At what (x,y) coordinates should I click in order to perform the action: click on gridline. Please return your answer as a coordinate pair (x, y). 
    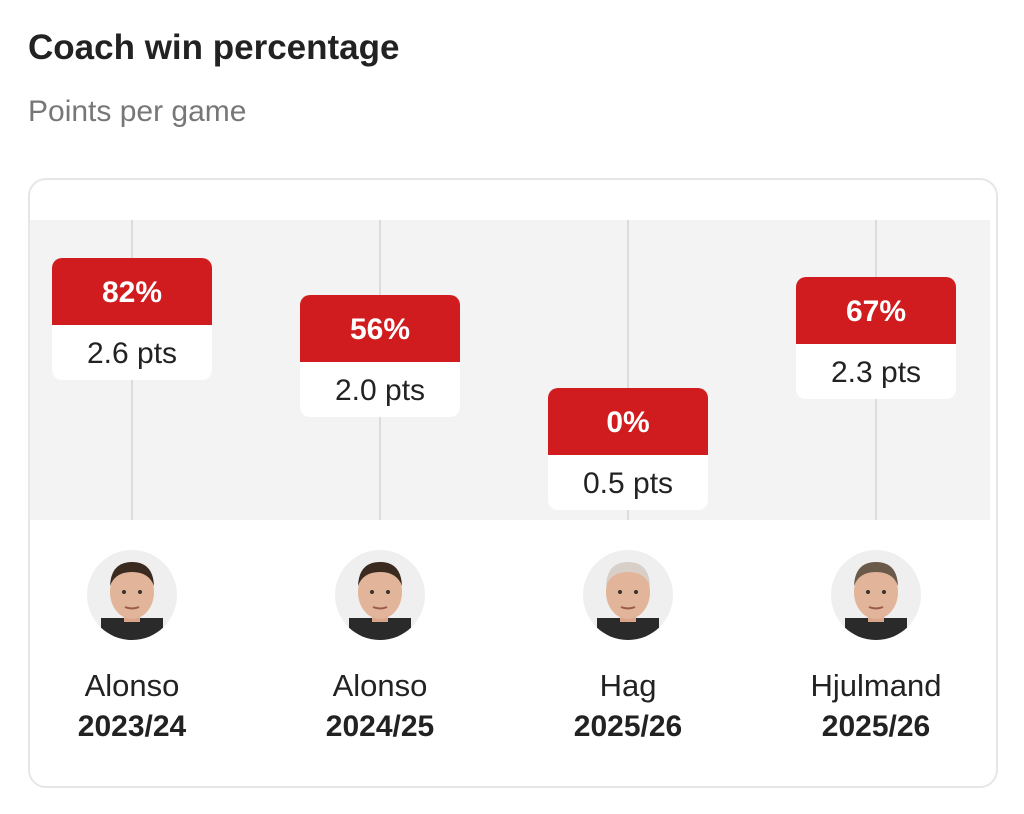
    Looking at the image, I should click on (628, 370).